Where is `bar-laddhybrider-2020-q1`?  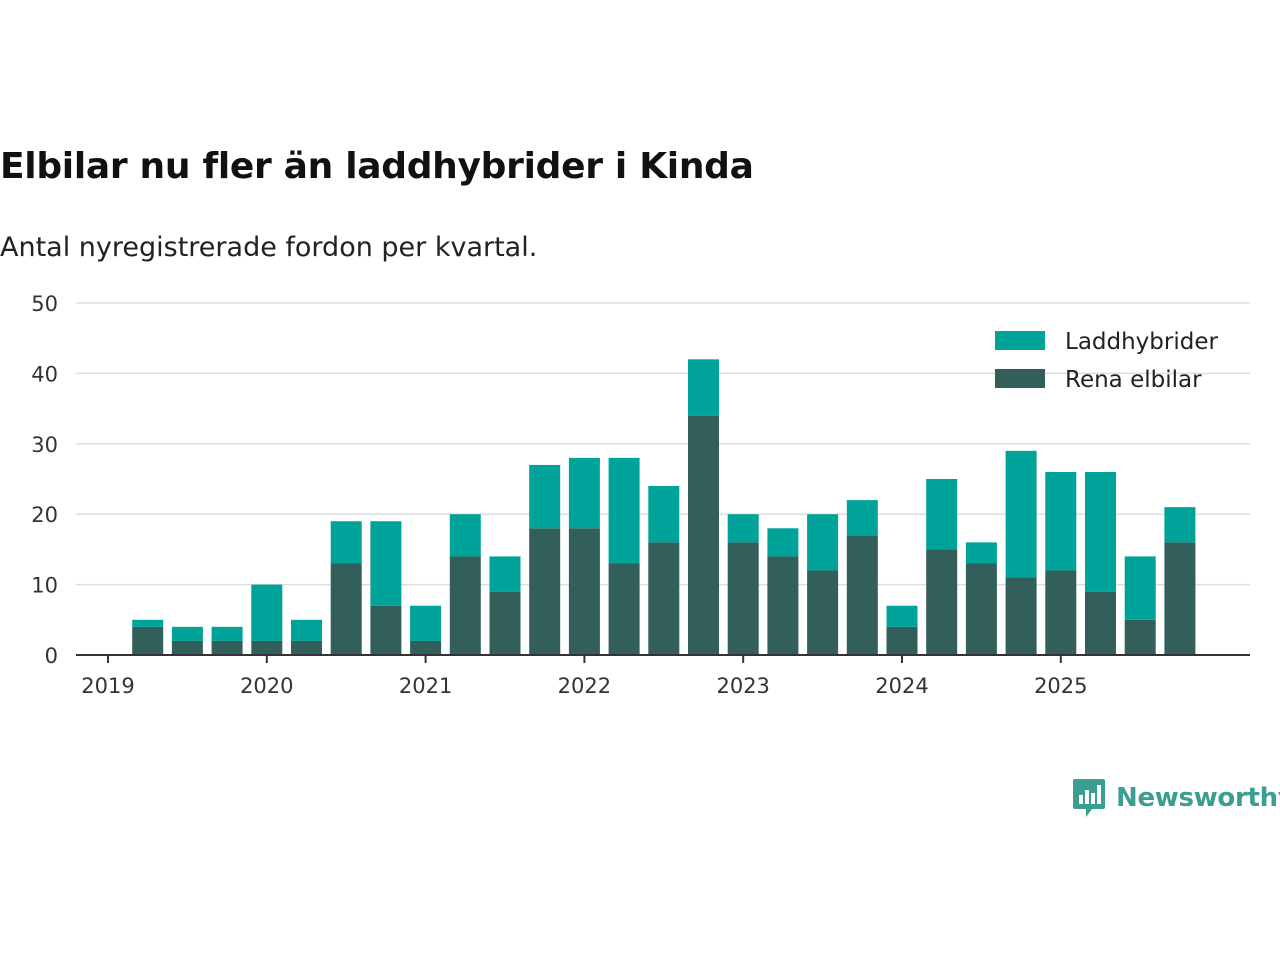
bar-laddhybrider-2020-q1 is located at coordinates (267, 612).